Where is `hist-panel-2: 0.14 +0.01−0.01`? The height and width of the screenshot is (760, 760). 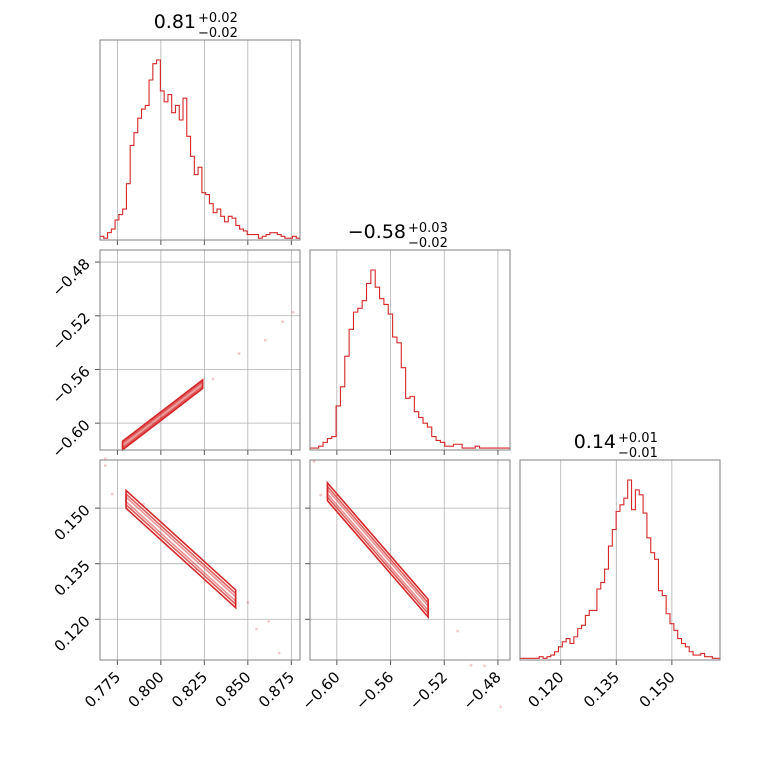
hist-panel-2: 0.14 +0.01−0.01 is located at coordinates (620, 548).